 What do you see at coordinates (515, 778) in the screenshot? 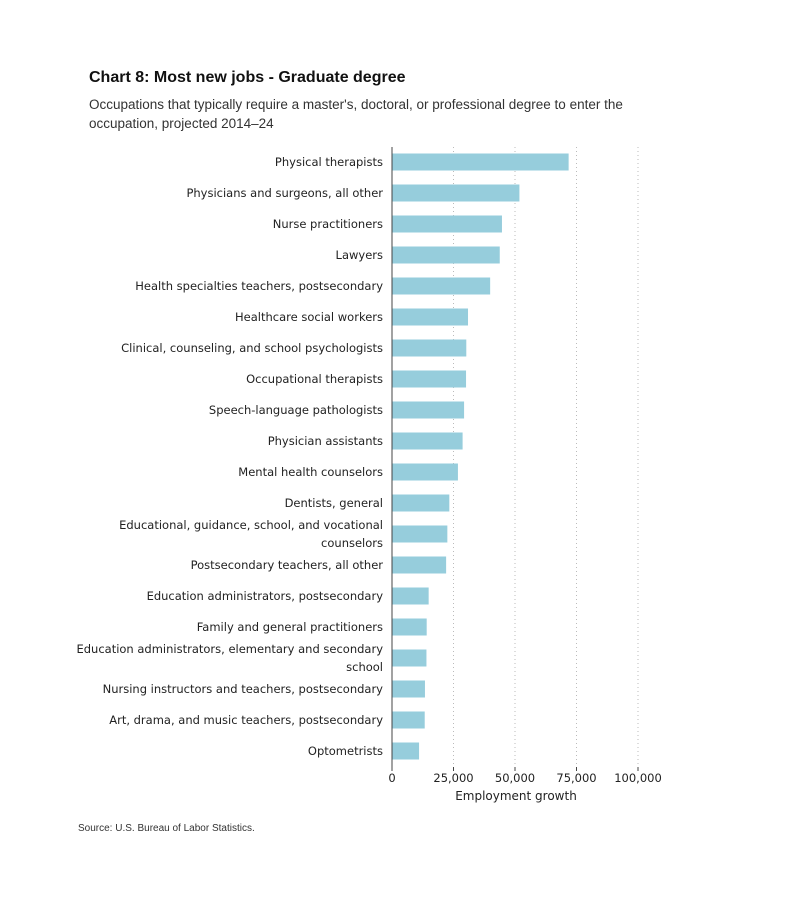
I see `x-tick-label: 50,000` at bounding box center [515, 778].